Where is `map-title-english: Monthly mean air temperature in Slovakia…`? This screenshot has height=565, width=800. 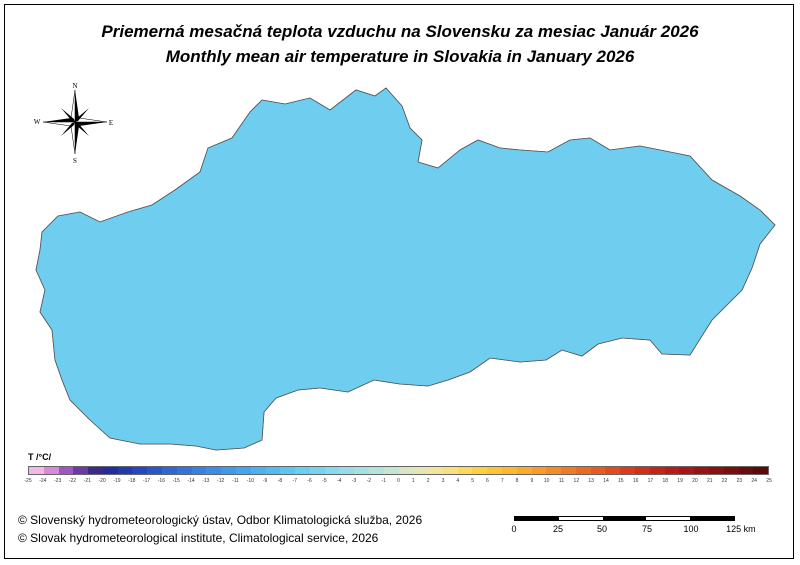 map-title-english: Monthly mean air temperature in Slovakia… is located at coordinates (400, 56).